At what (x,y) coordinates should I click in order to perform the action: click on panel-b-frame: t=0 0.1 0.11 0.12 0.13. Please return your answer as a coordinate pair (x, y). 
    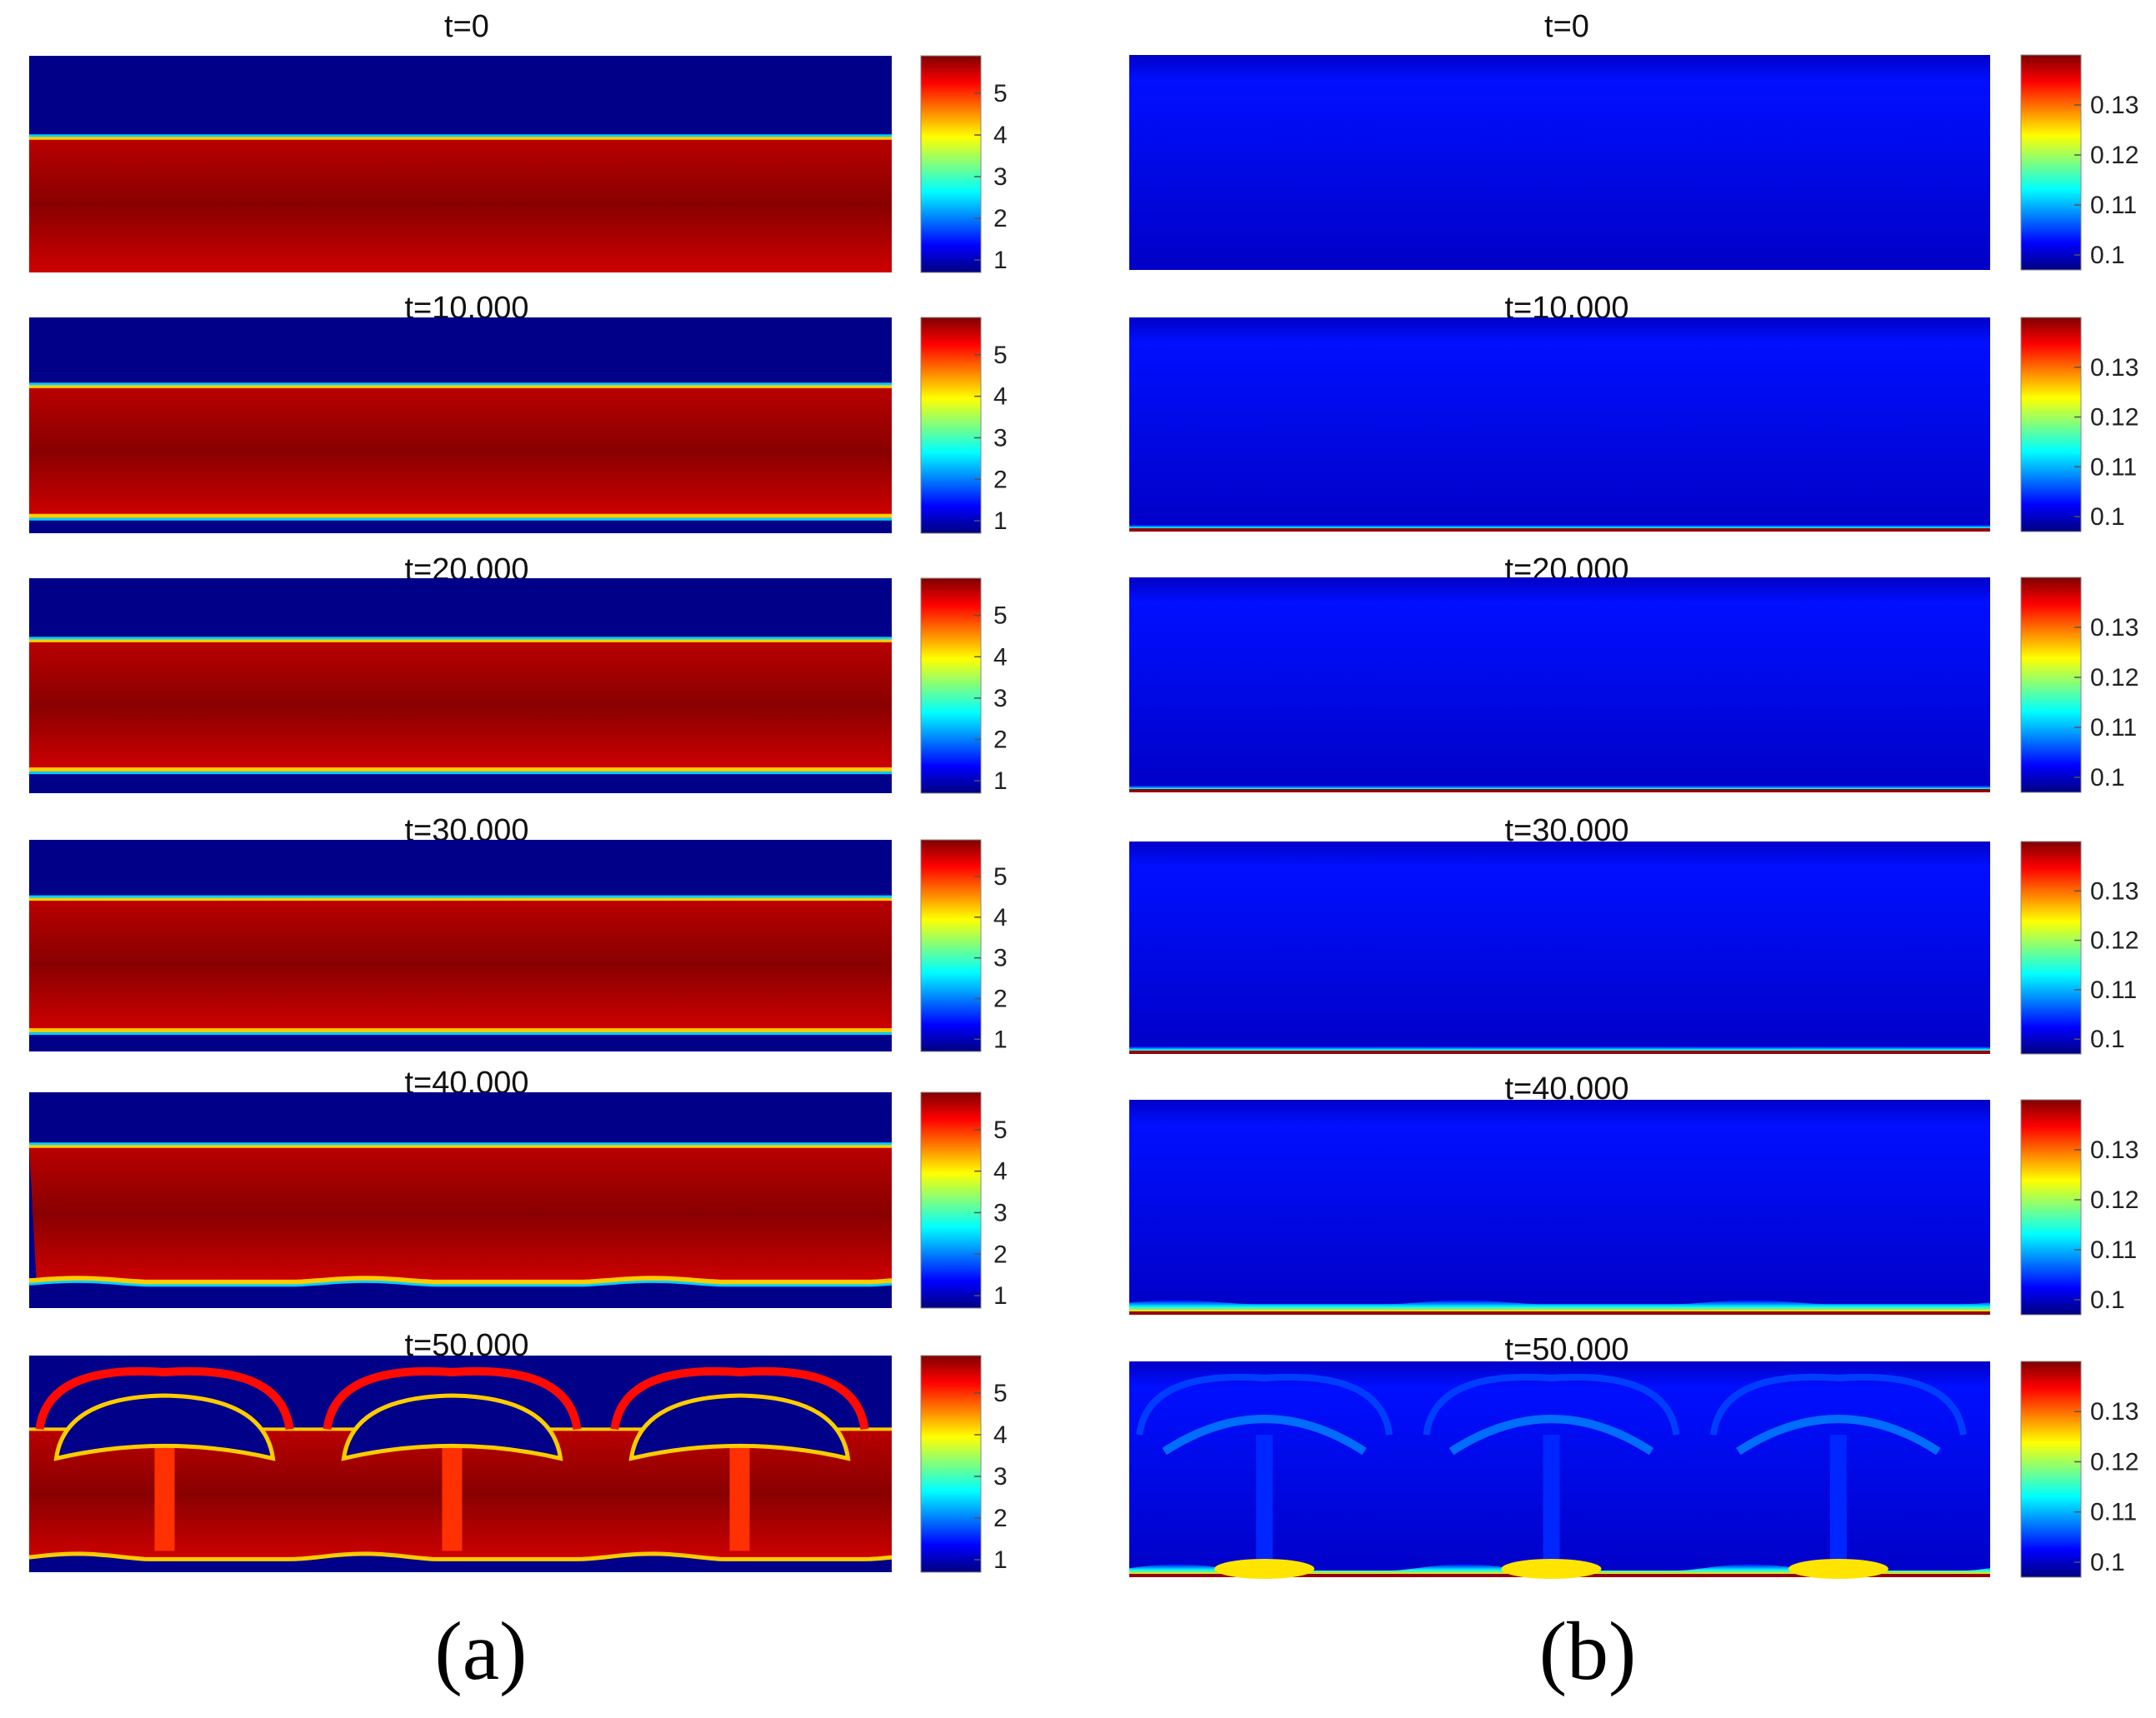
    Looking at the image, I should click on (1633, 140).